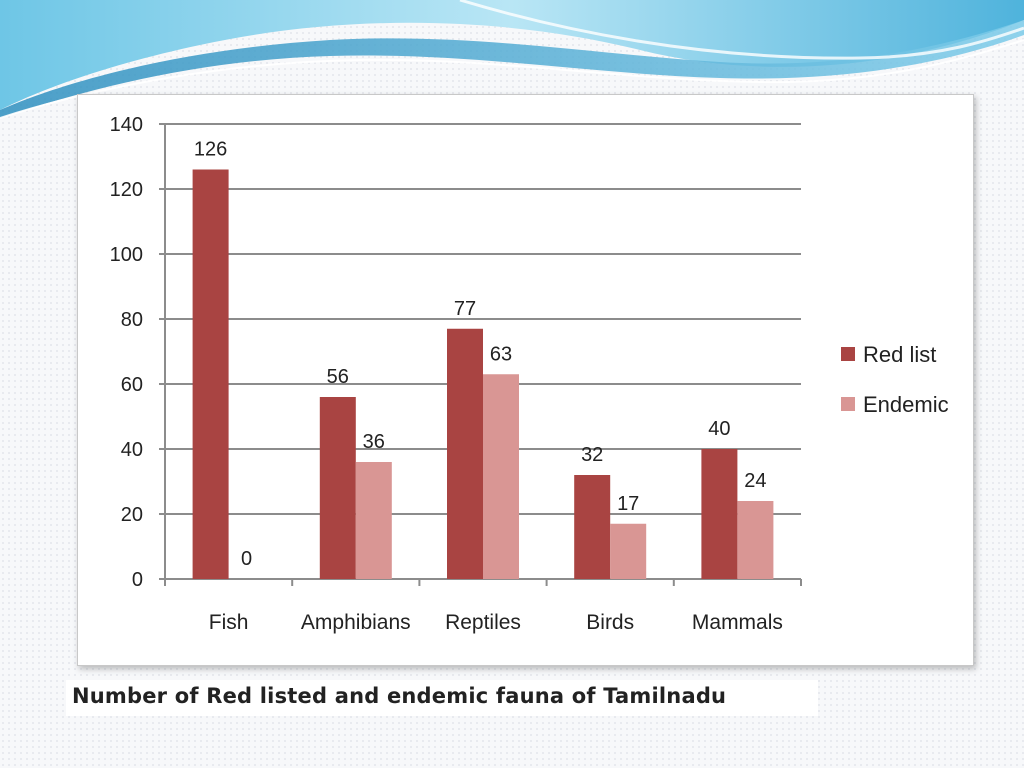 The height and width of the screenshot is (768, 1024). What do you see at coordinates (592, 455) in the screenshot?
I see `data-label: 32` at bounding box center [592, 455].